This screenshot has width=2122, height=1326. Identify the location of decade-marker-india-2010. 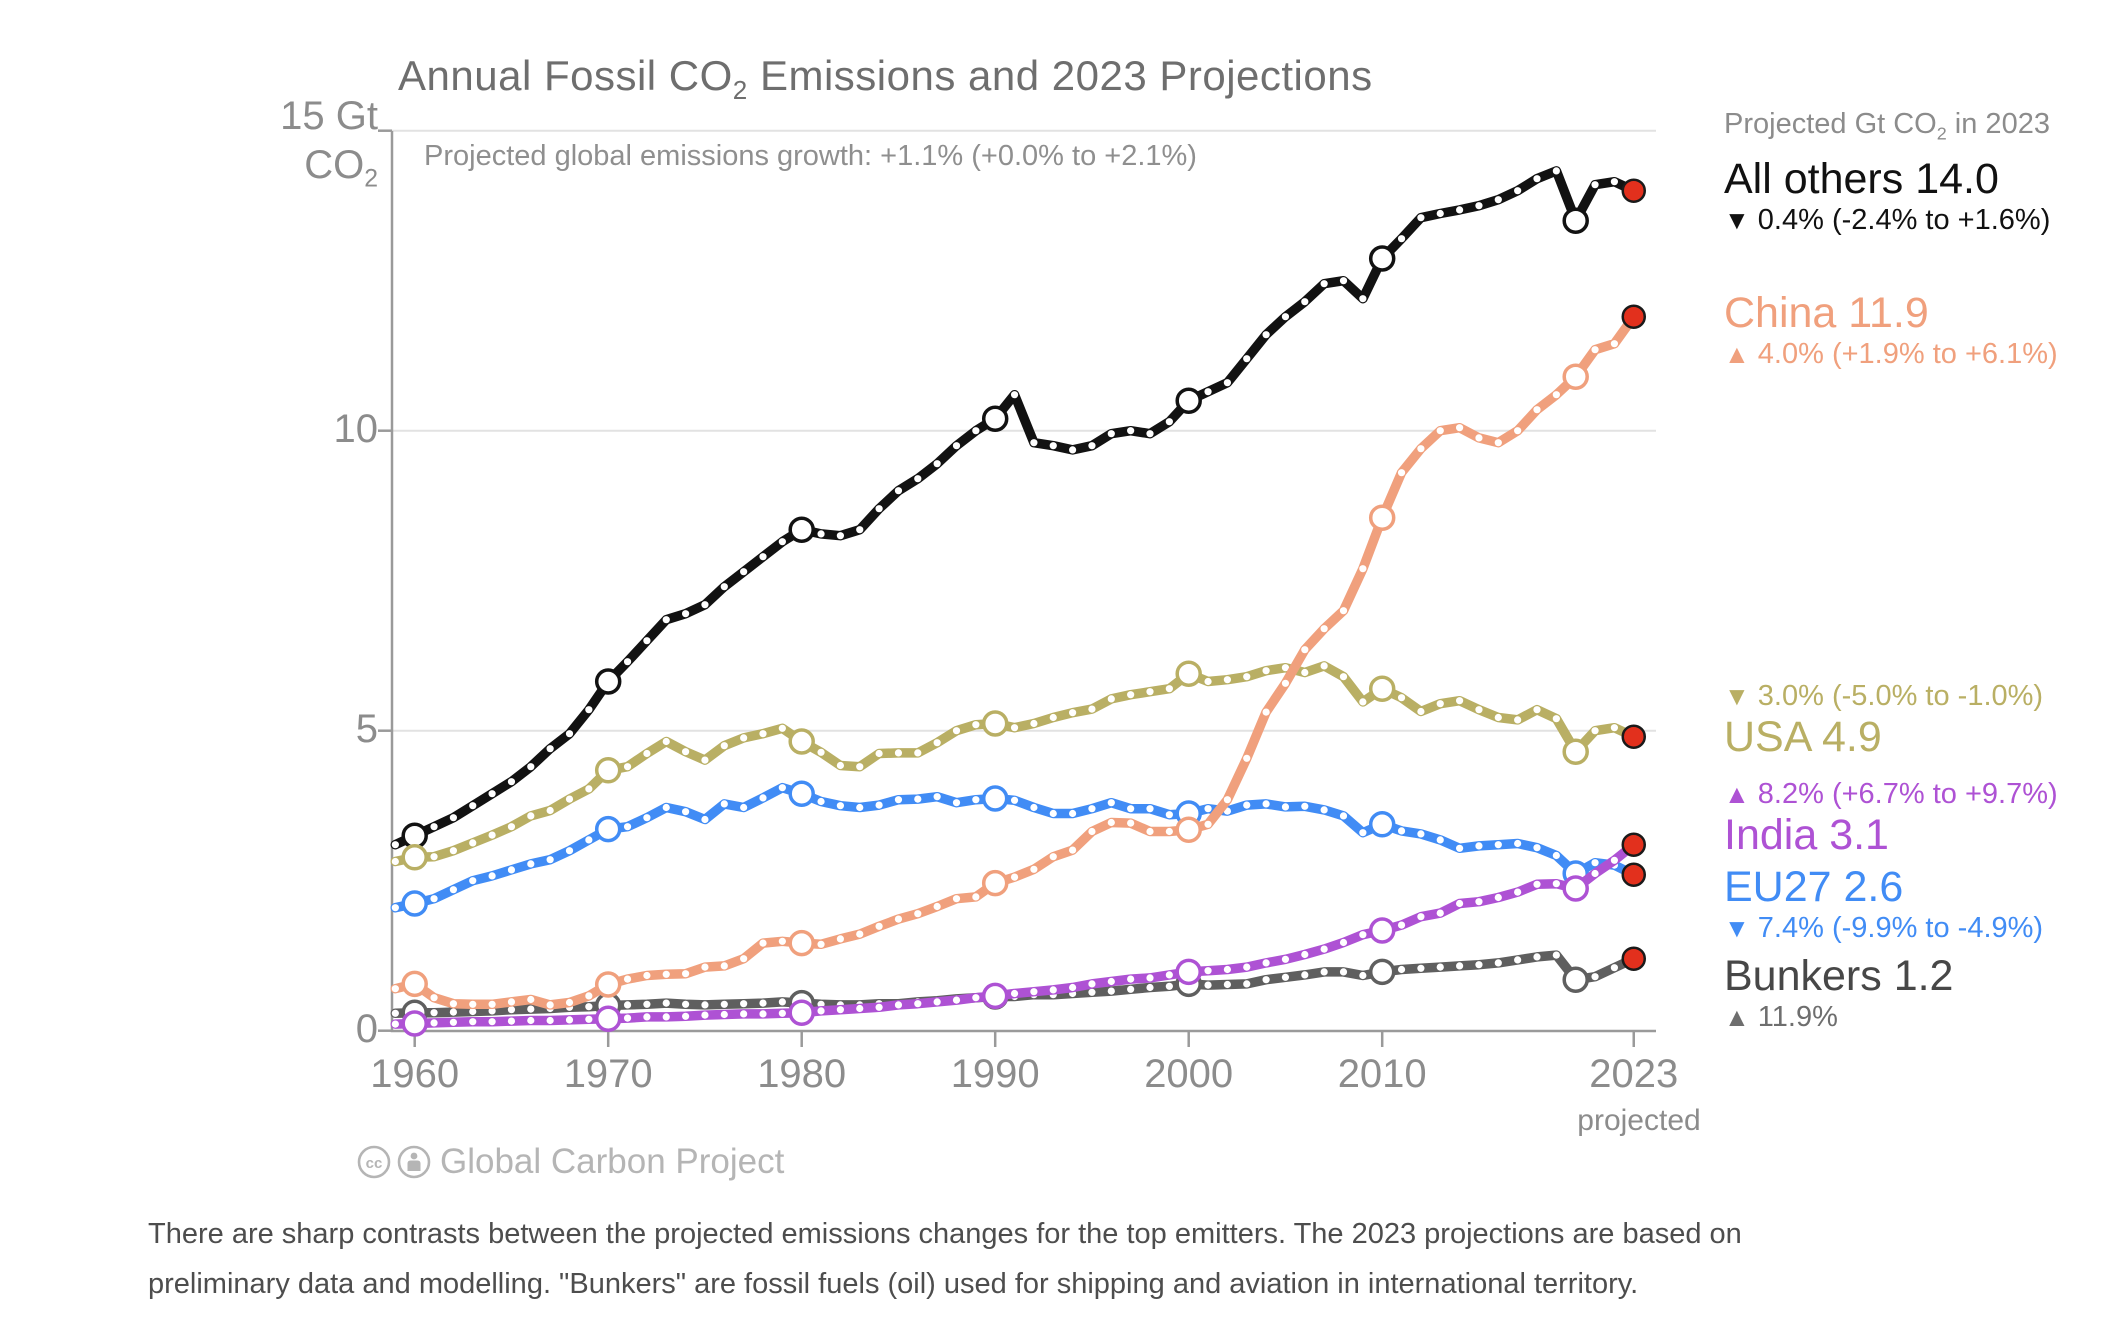
(1382, 930).